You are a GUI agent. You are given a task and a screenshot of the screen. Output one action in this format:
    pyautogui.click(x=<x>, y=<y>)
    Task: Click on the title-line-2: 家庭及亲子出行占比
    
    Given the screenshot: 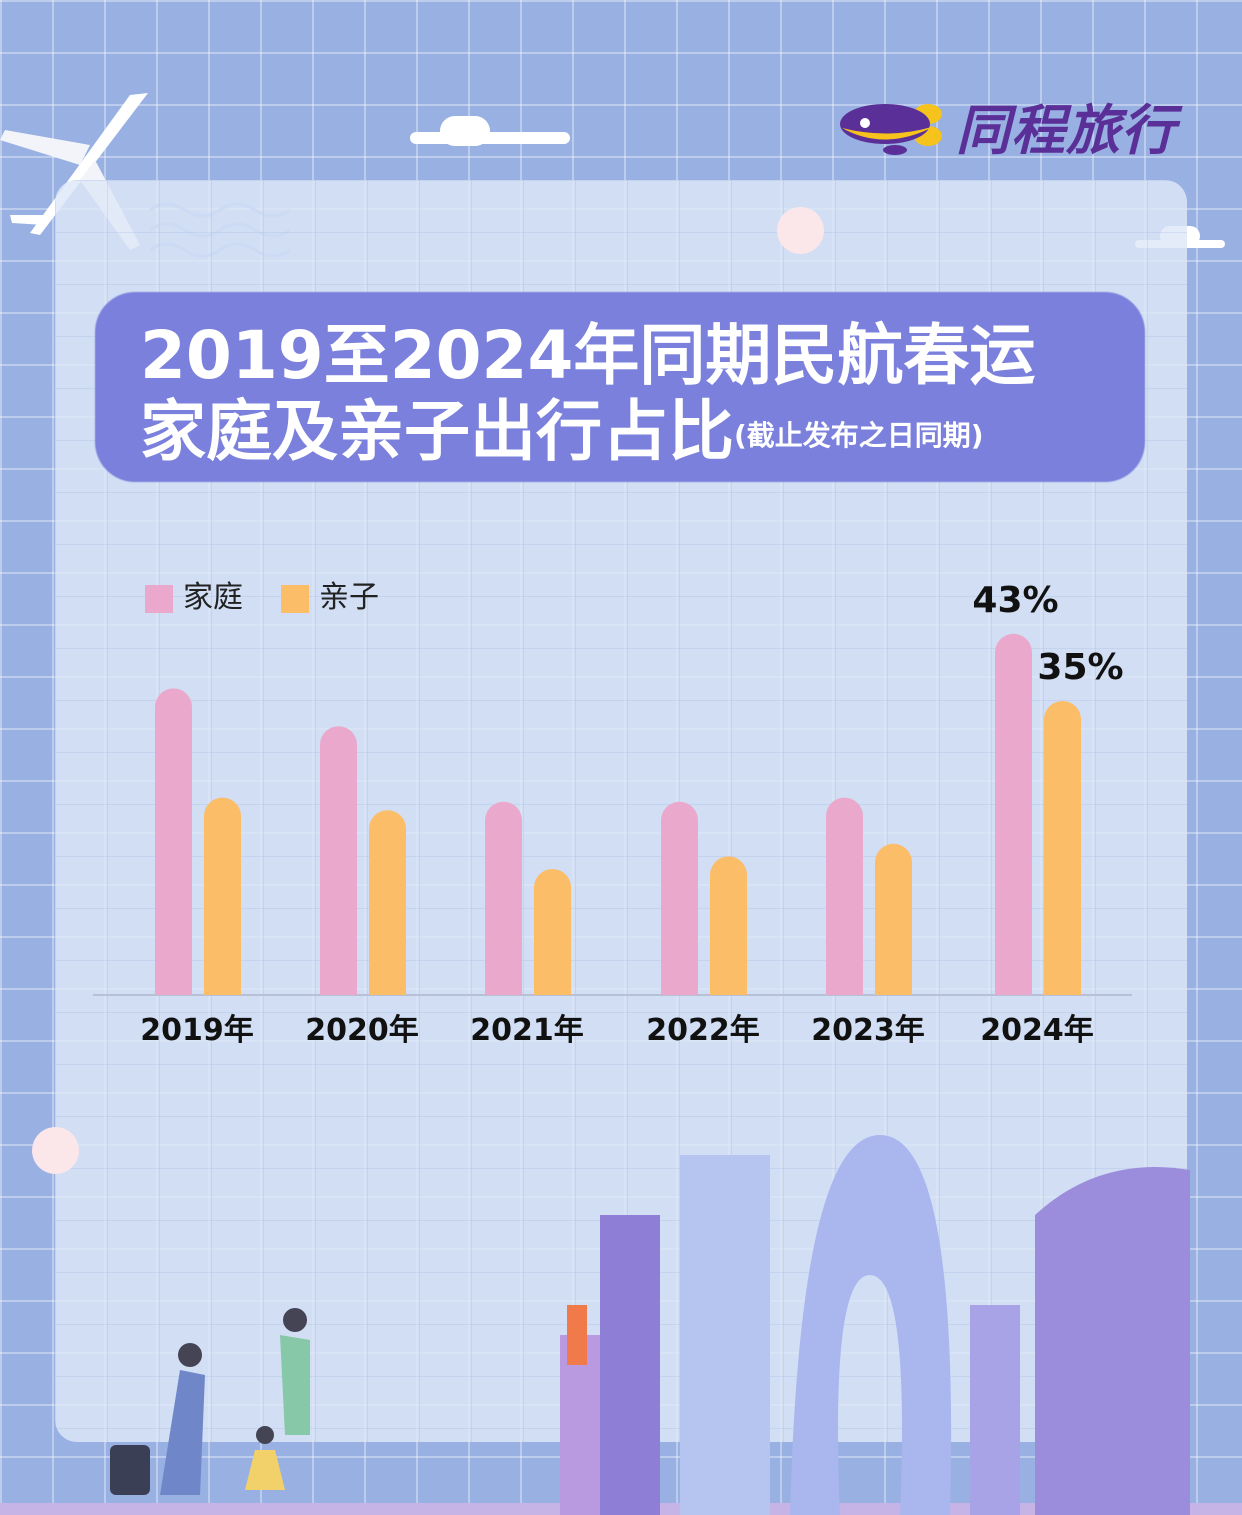 What is the action you would take?
    pyautogui.click(x=437, y=431)
    